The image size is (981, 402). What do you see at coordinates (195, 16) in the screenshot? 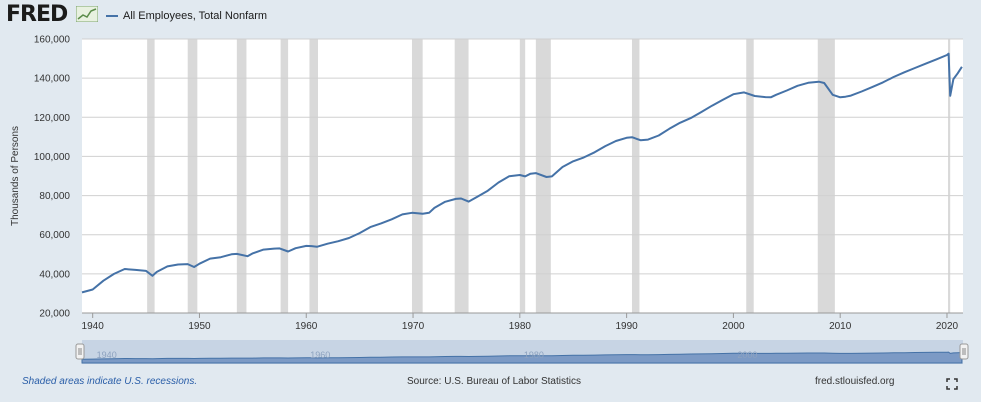
I see `legend-label: All Employees, Total Nonfarm` at bounding box center [195, 16].